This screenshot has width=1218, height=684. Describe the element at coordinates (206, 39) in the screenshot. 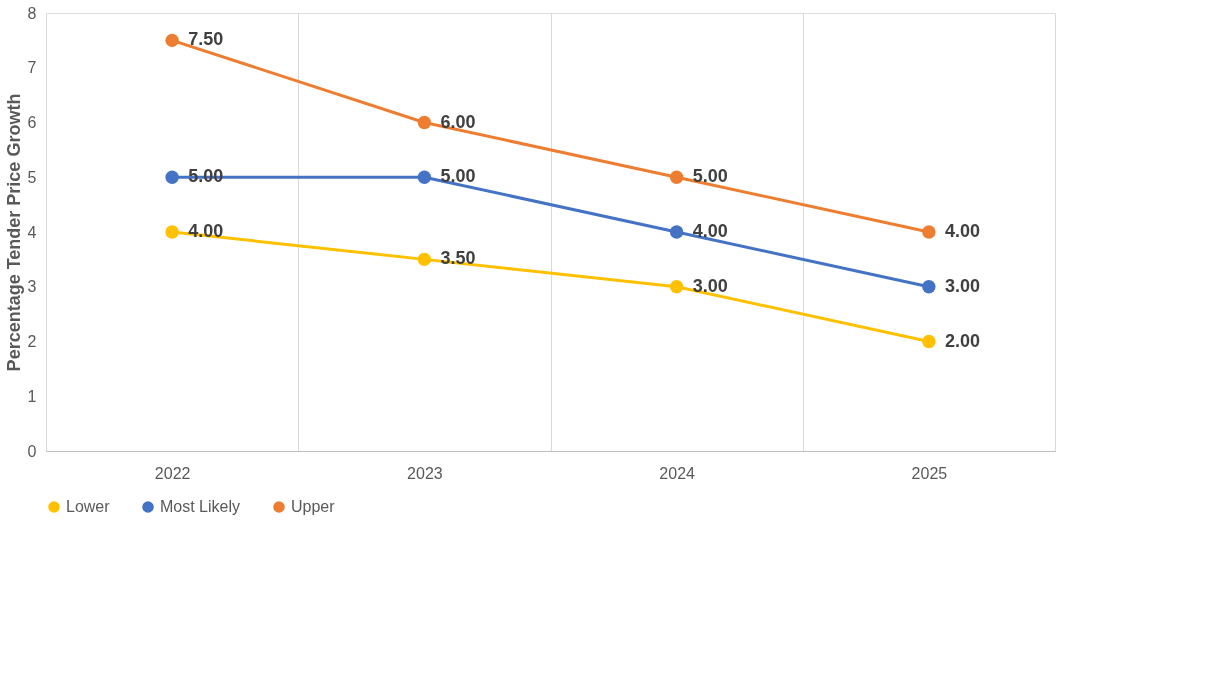

I see `data-label: 7.50` at that location.